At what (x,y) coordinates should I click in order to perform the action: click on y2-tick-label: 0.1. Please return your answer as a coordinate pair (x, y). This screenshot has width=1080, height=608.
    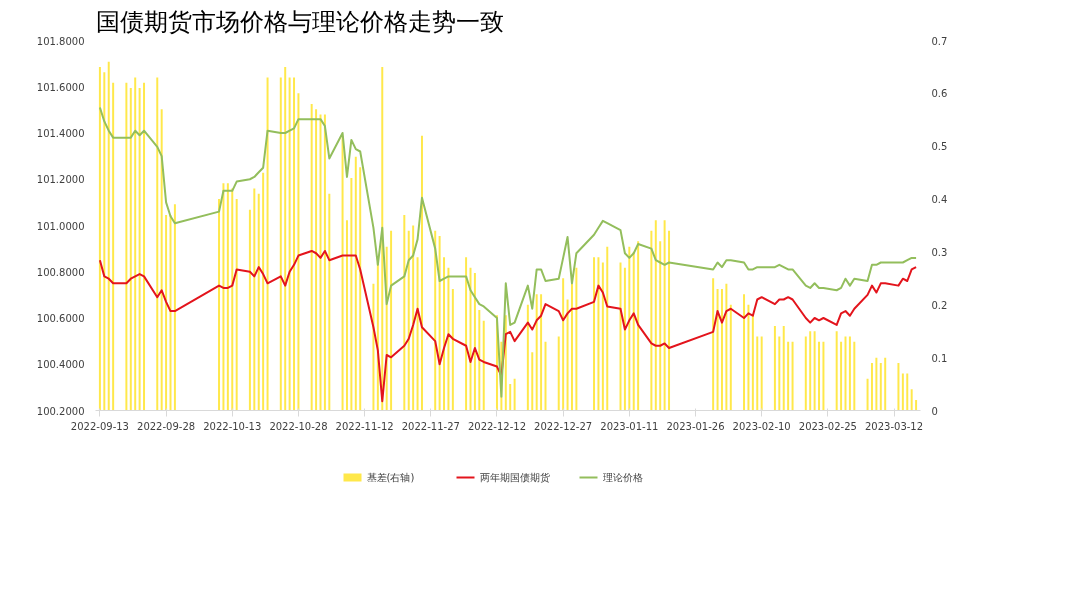
    Looking at the image, I should click on (939, 358).